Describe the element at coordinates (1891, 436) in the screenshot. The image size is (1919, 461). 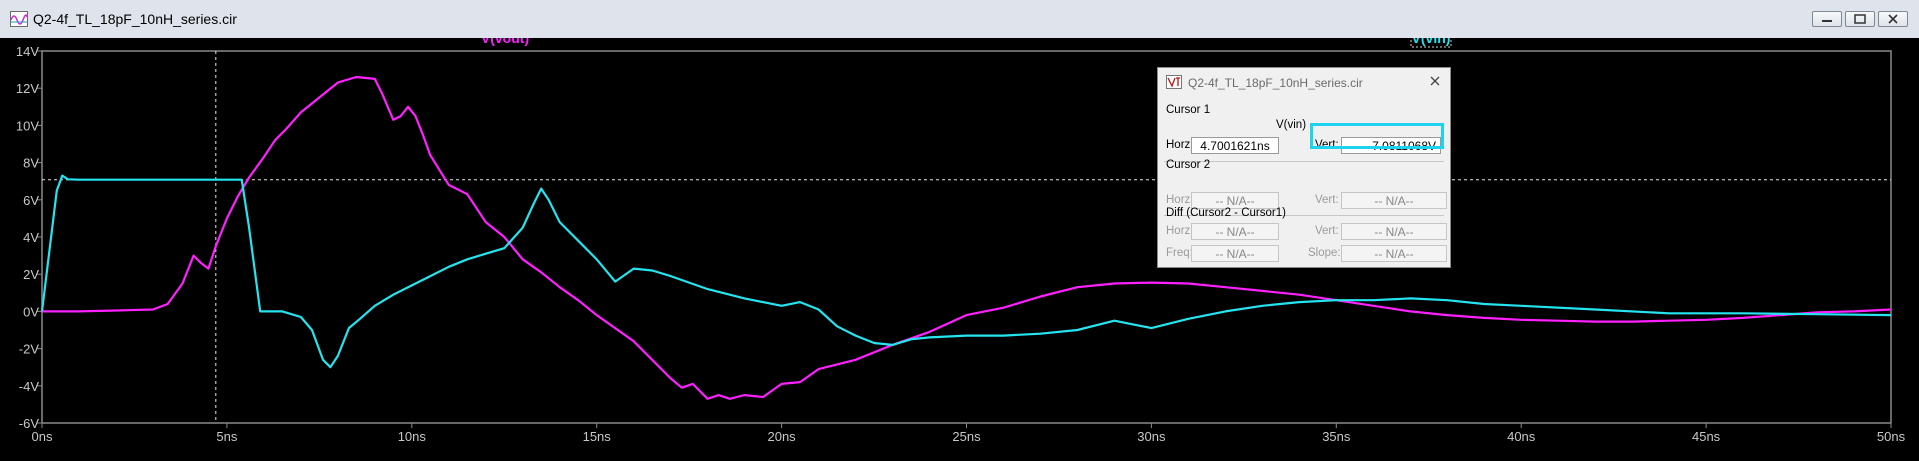
I see `x-tick-label: 50ns` at that location.